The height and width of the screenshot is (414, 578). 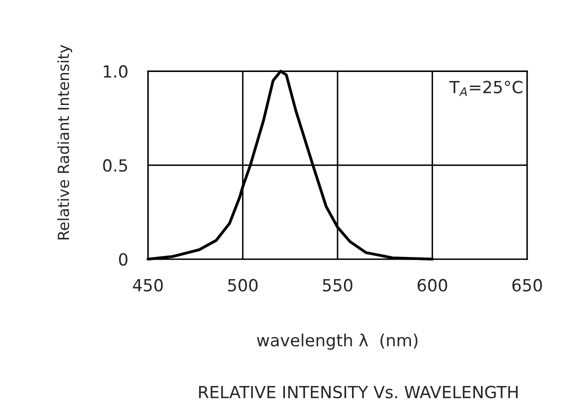 I want to click on text: RELATIVE INTENSITY Vs. WAVELENGTH, so click(x=358, y=392).